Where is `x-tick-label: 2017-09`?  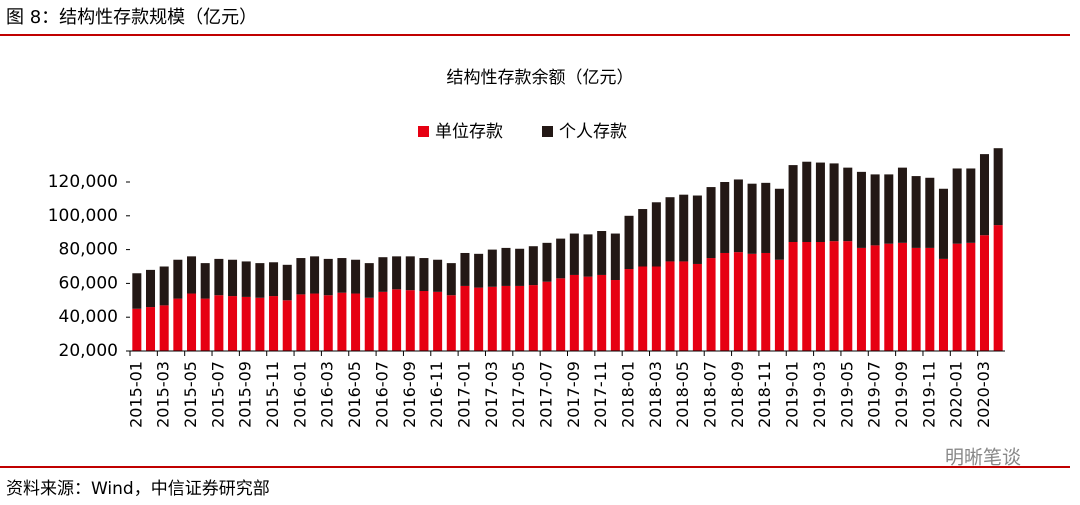 x-tick-label: 2017-09 is located at coordinates (573, 394).